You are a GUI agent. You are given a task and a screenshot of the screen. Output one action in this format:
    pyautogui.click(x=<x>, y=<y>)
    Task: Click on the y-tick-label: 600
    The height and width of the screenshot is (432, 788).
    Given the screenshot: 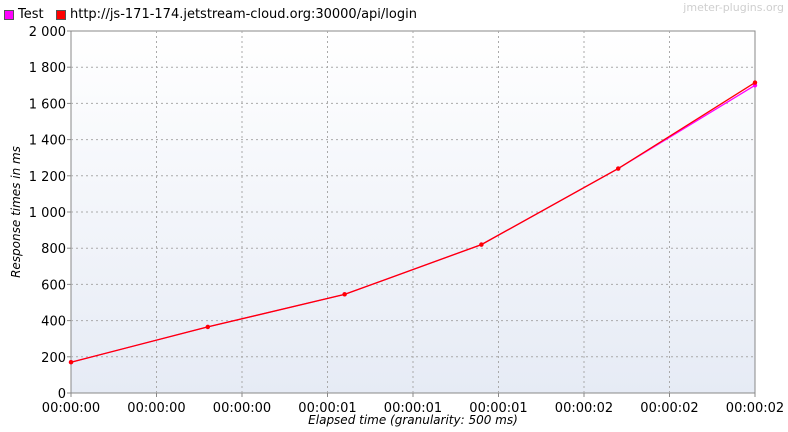 What is the action you would take?
    pyautogui.click(x=53, y=285)
    